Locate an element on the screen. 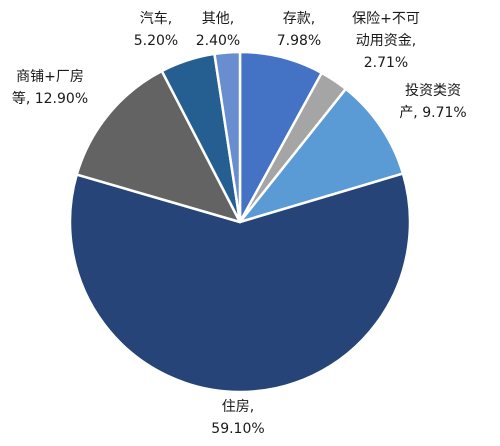  slice-label-car: 汽车, 5.20% is located at coordinates (156, 30).